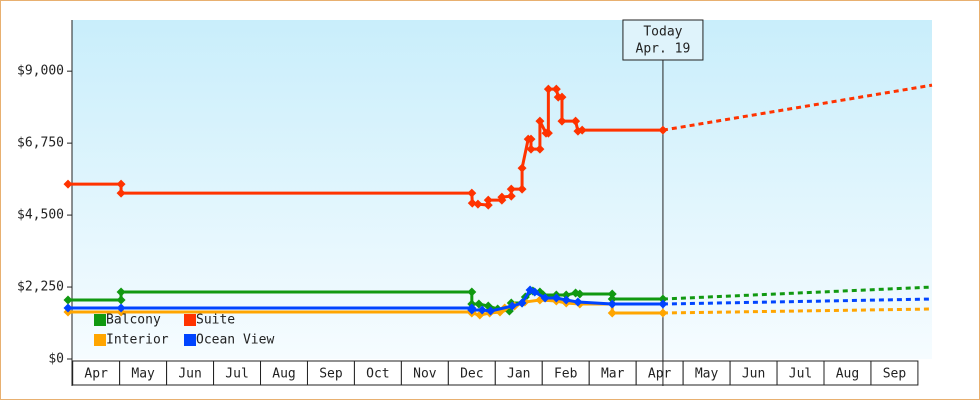 The image size is (980, 400). I want to click on x-tick-label: Jan, so click(518, 374).